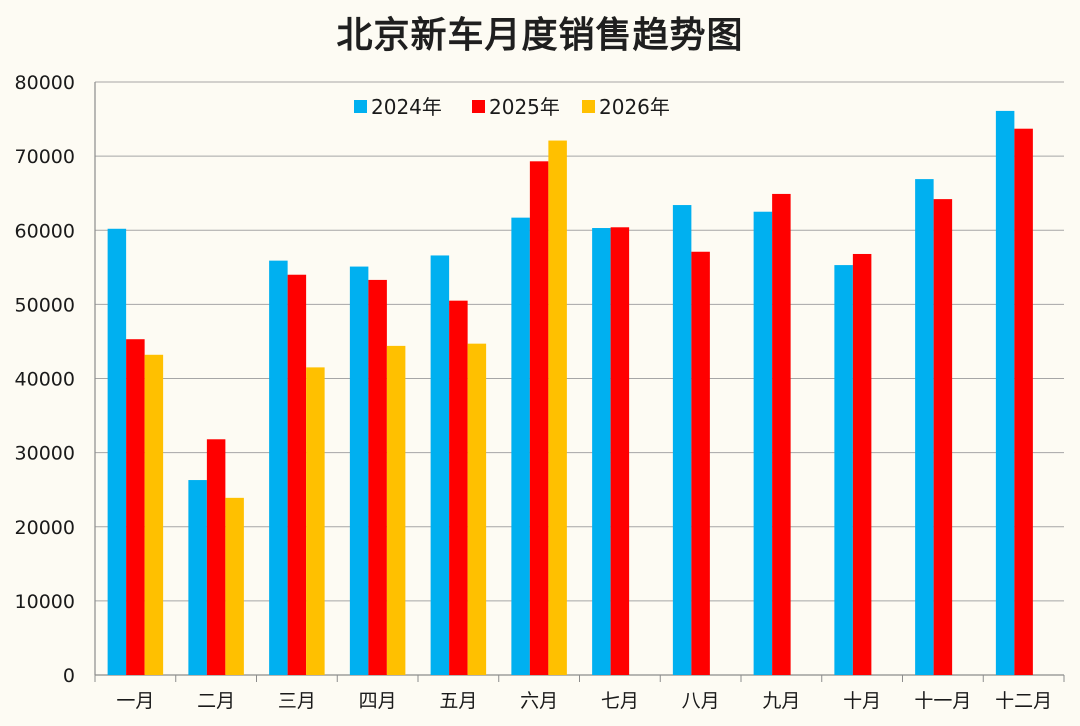 The height and width of the screenshot is (726, 1080). What do you see at coordinates (315, 521) in the screenshot?
I see `bar-2026年-三月` at bounding box center [315, 521].